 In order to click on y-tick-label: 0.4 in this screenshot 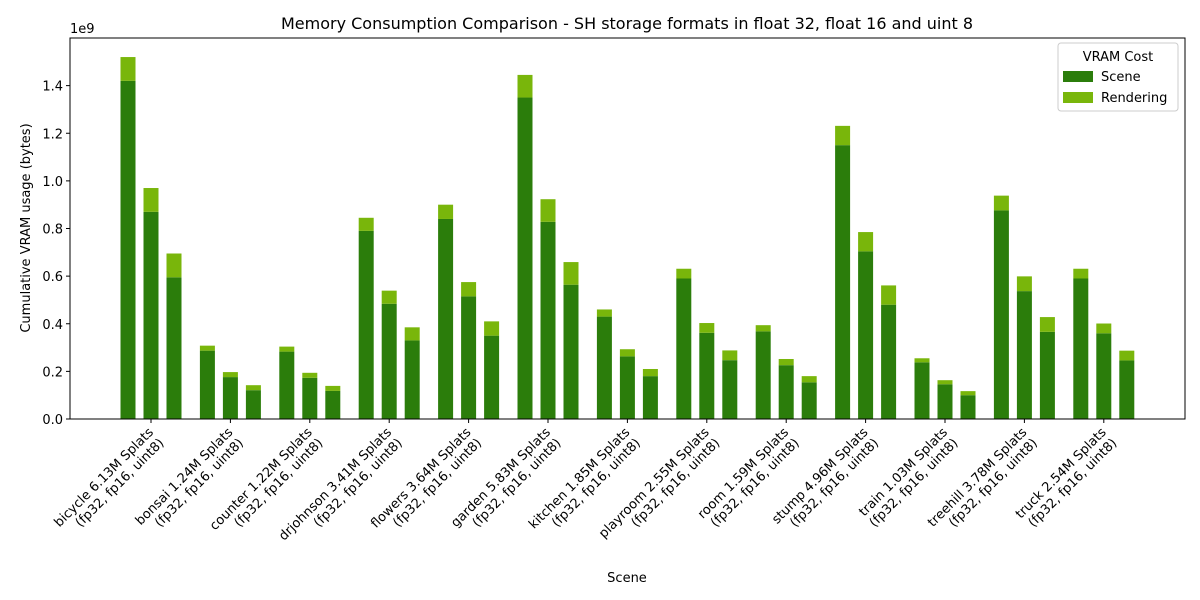, I will do `click(52, 325)`.